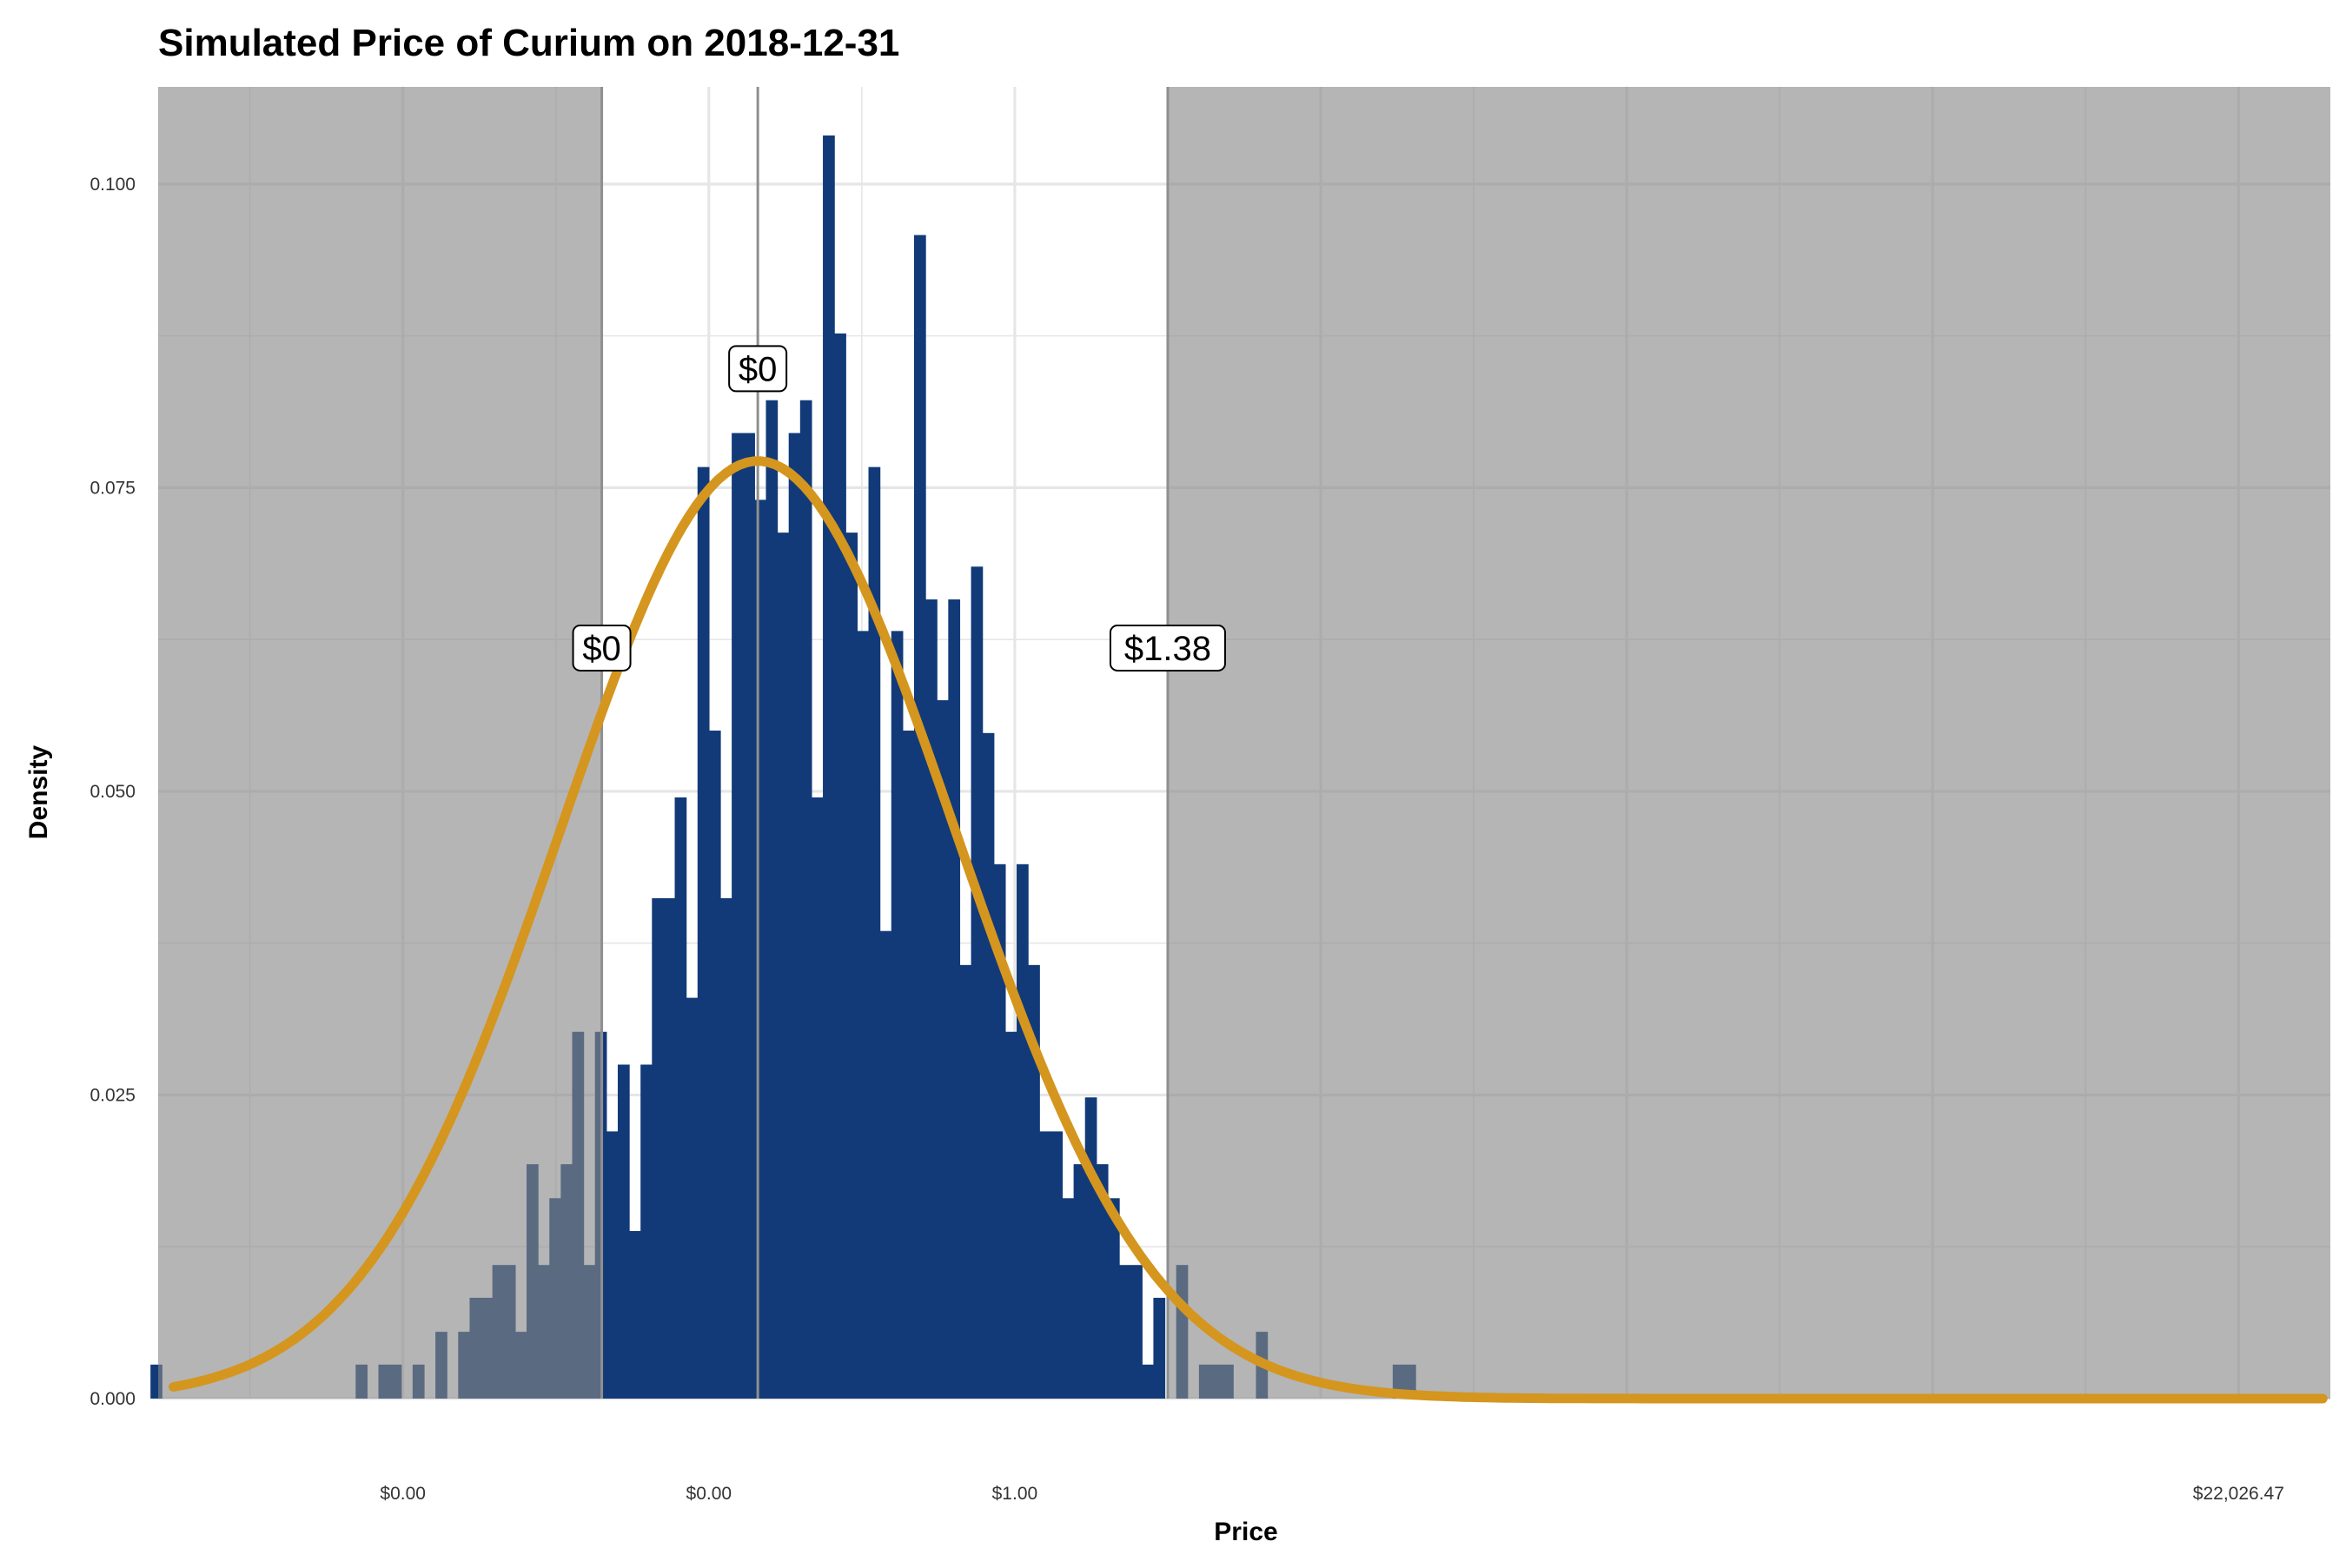  I want to click on y-axis-title: Density, so click(38, 792).